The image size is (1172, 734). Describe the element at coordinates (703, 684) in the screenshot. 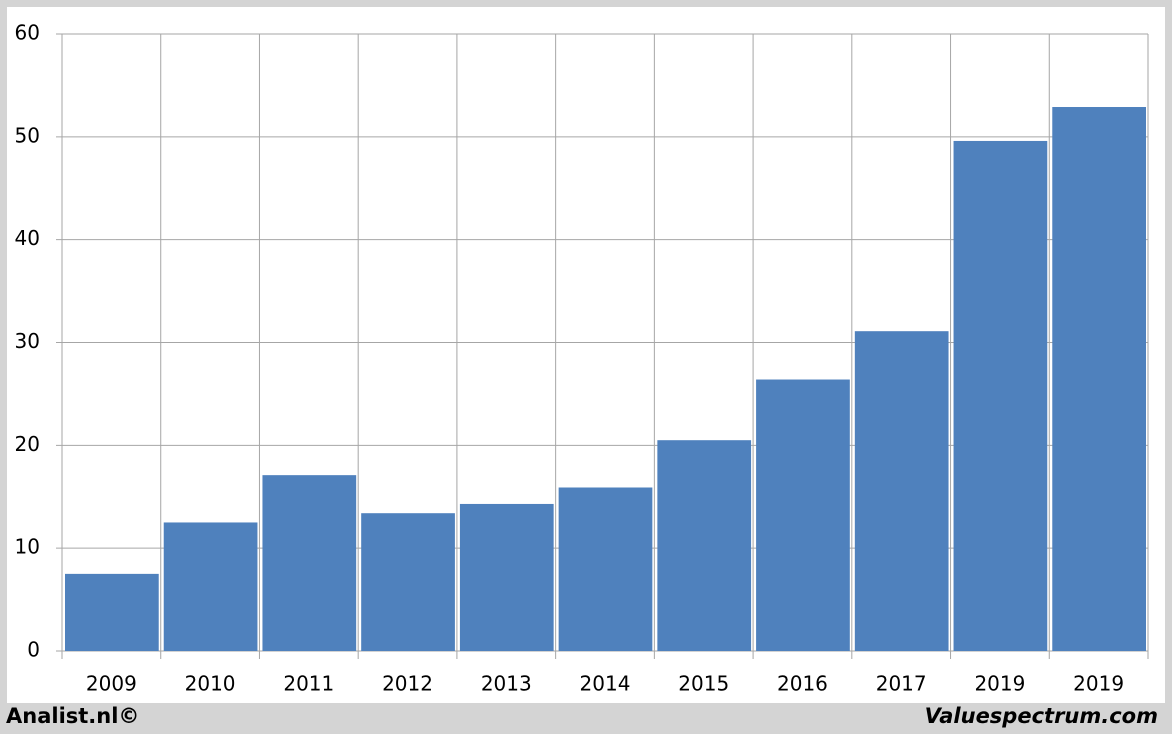

I see `x-tick-label: 2015` at that location.